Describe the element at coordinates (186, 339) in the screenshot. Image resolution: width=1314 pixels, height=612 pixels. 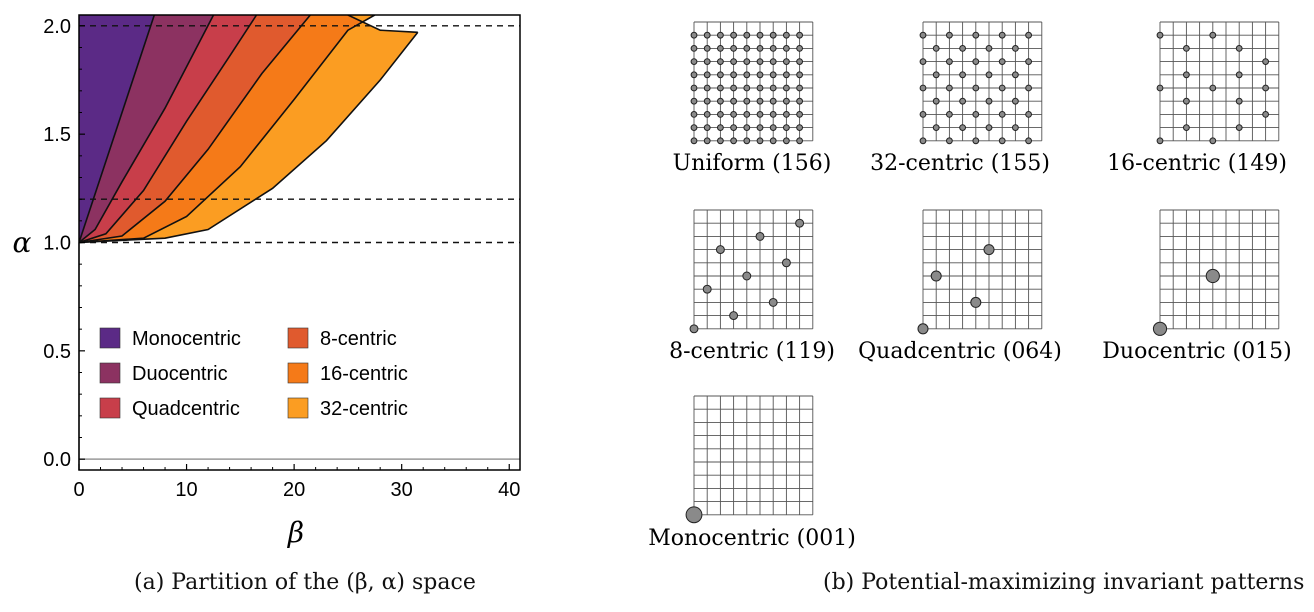
I see `legend-label: Monocentric` at that location.